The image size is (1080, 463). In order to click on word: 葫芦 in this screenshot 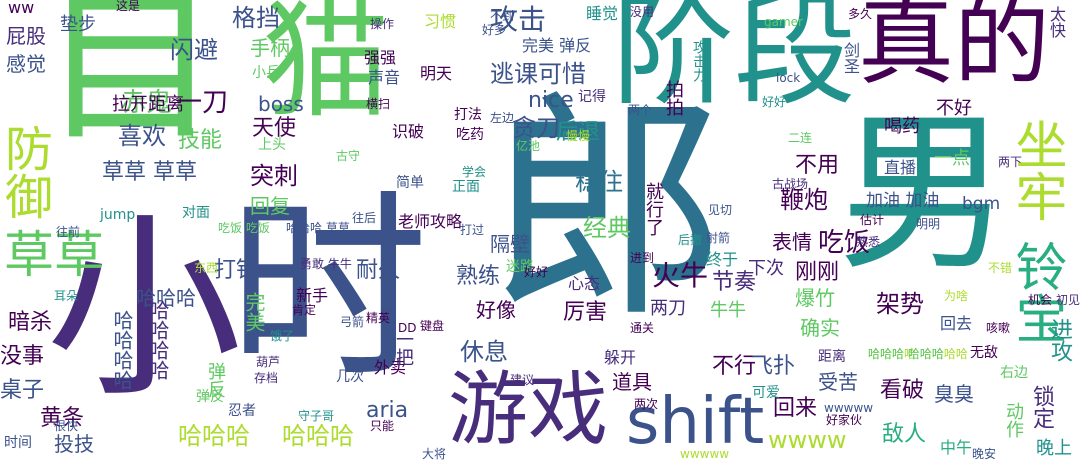, I will do `click(268, 362)`.